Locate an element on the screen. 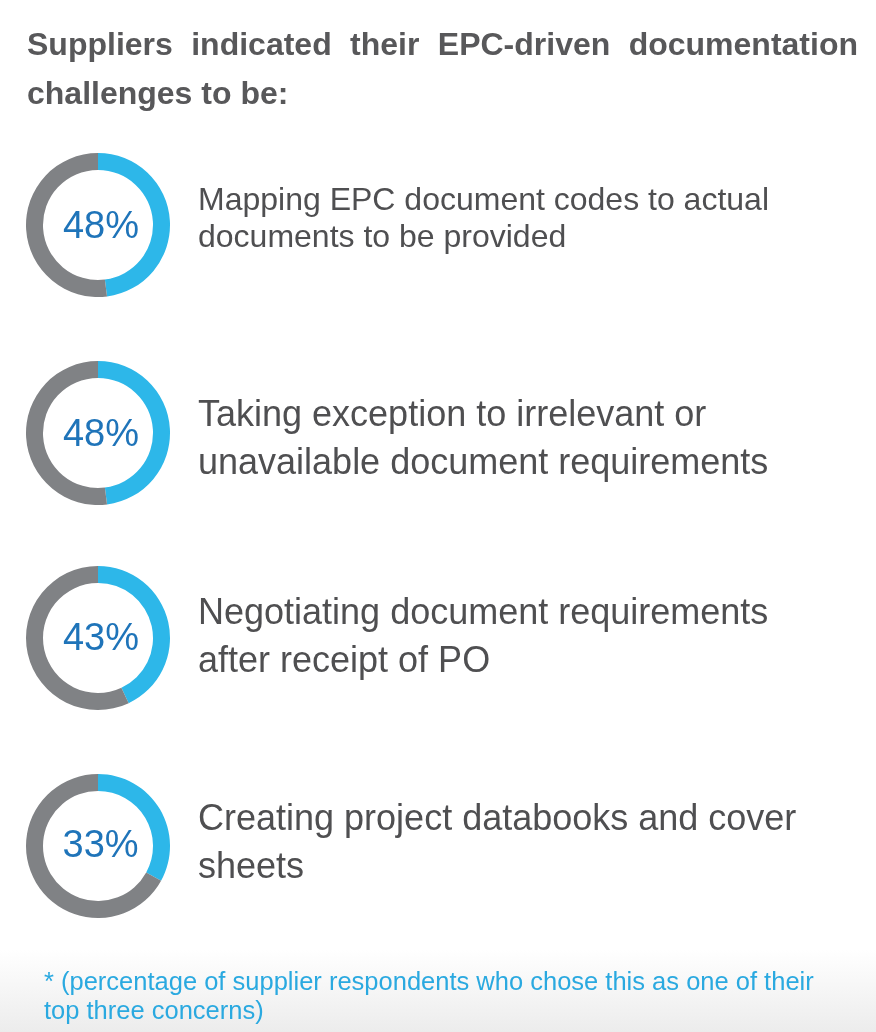  slice-label: Negotiating document requirements after receipt of PO is located at coordinates (484, 636).